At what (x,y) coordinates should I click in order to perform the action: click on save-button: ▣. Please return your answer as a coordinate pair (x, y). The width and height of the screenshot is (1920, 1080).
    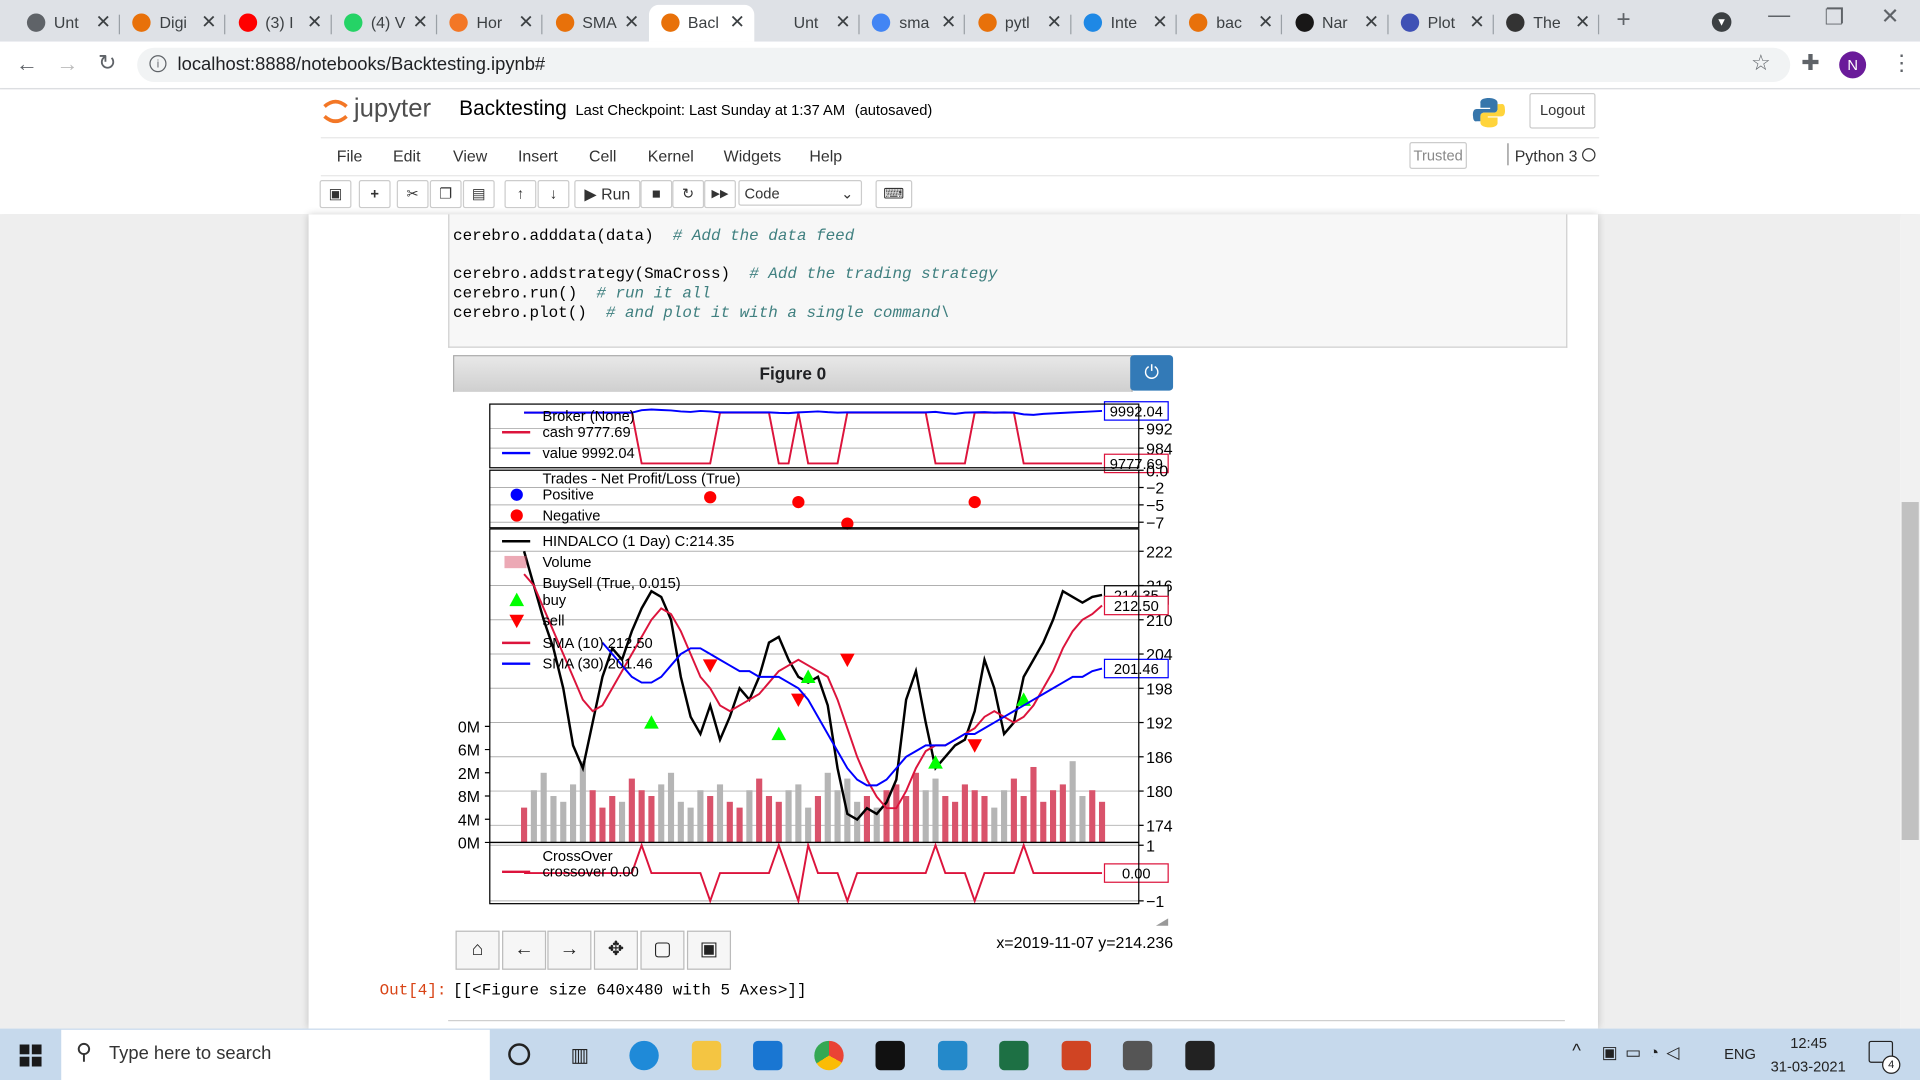
    Looking at the image, I should click on (335, 194).